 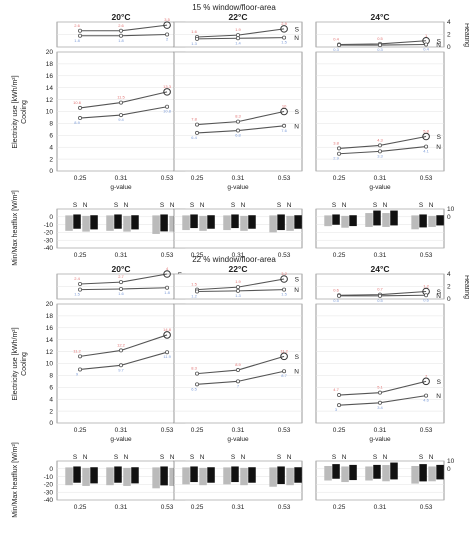 I want to click on cooling-value-label: 11.2, so click(x=77, y=350).